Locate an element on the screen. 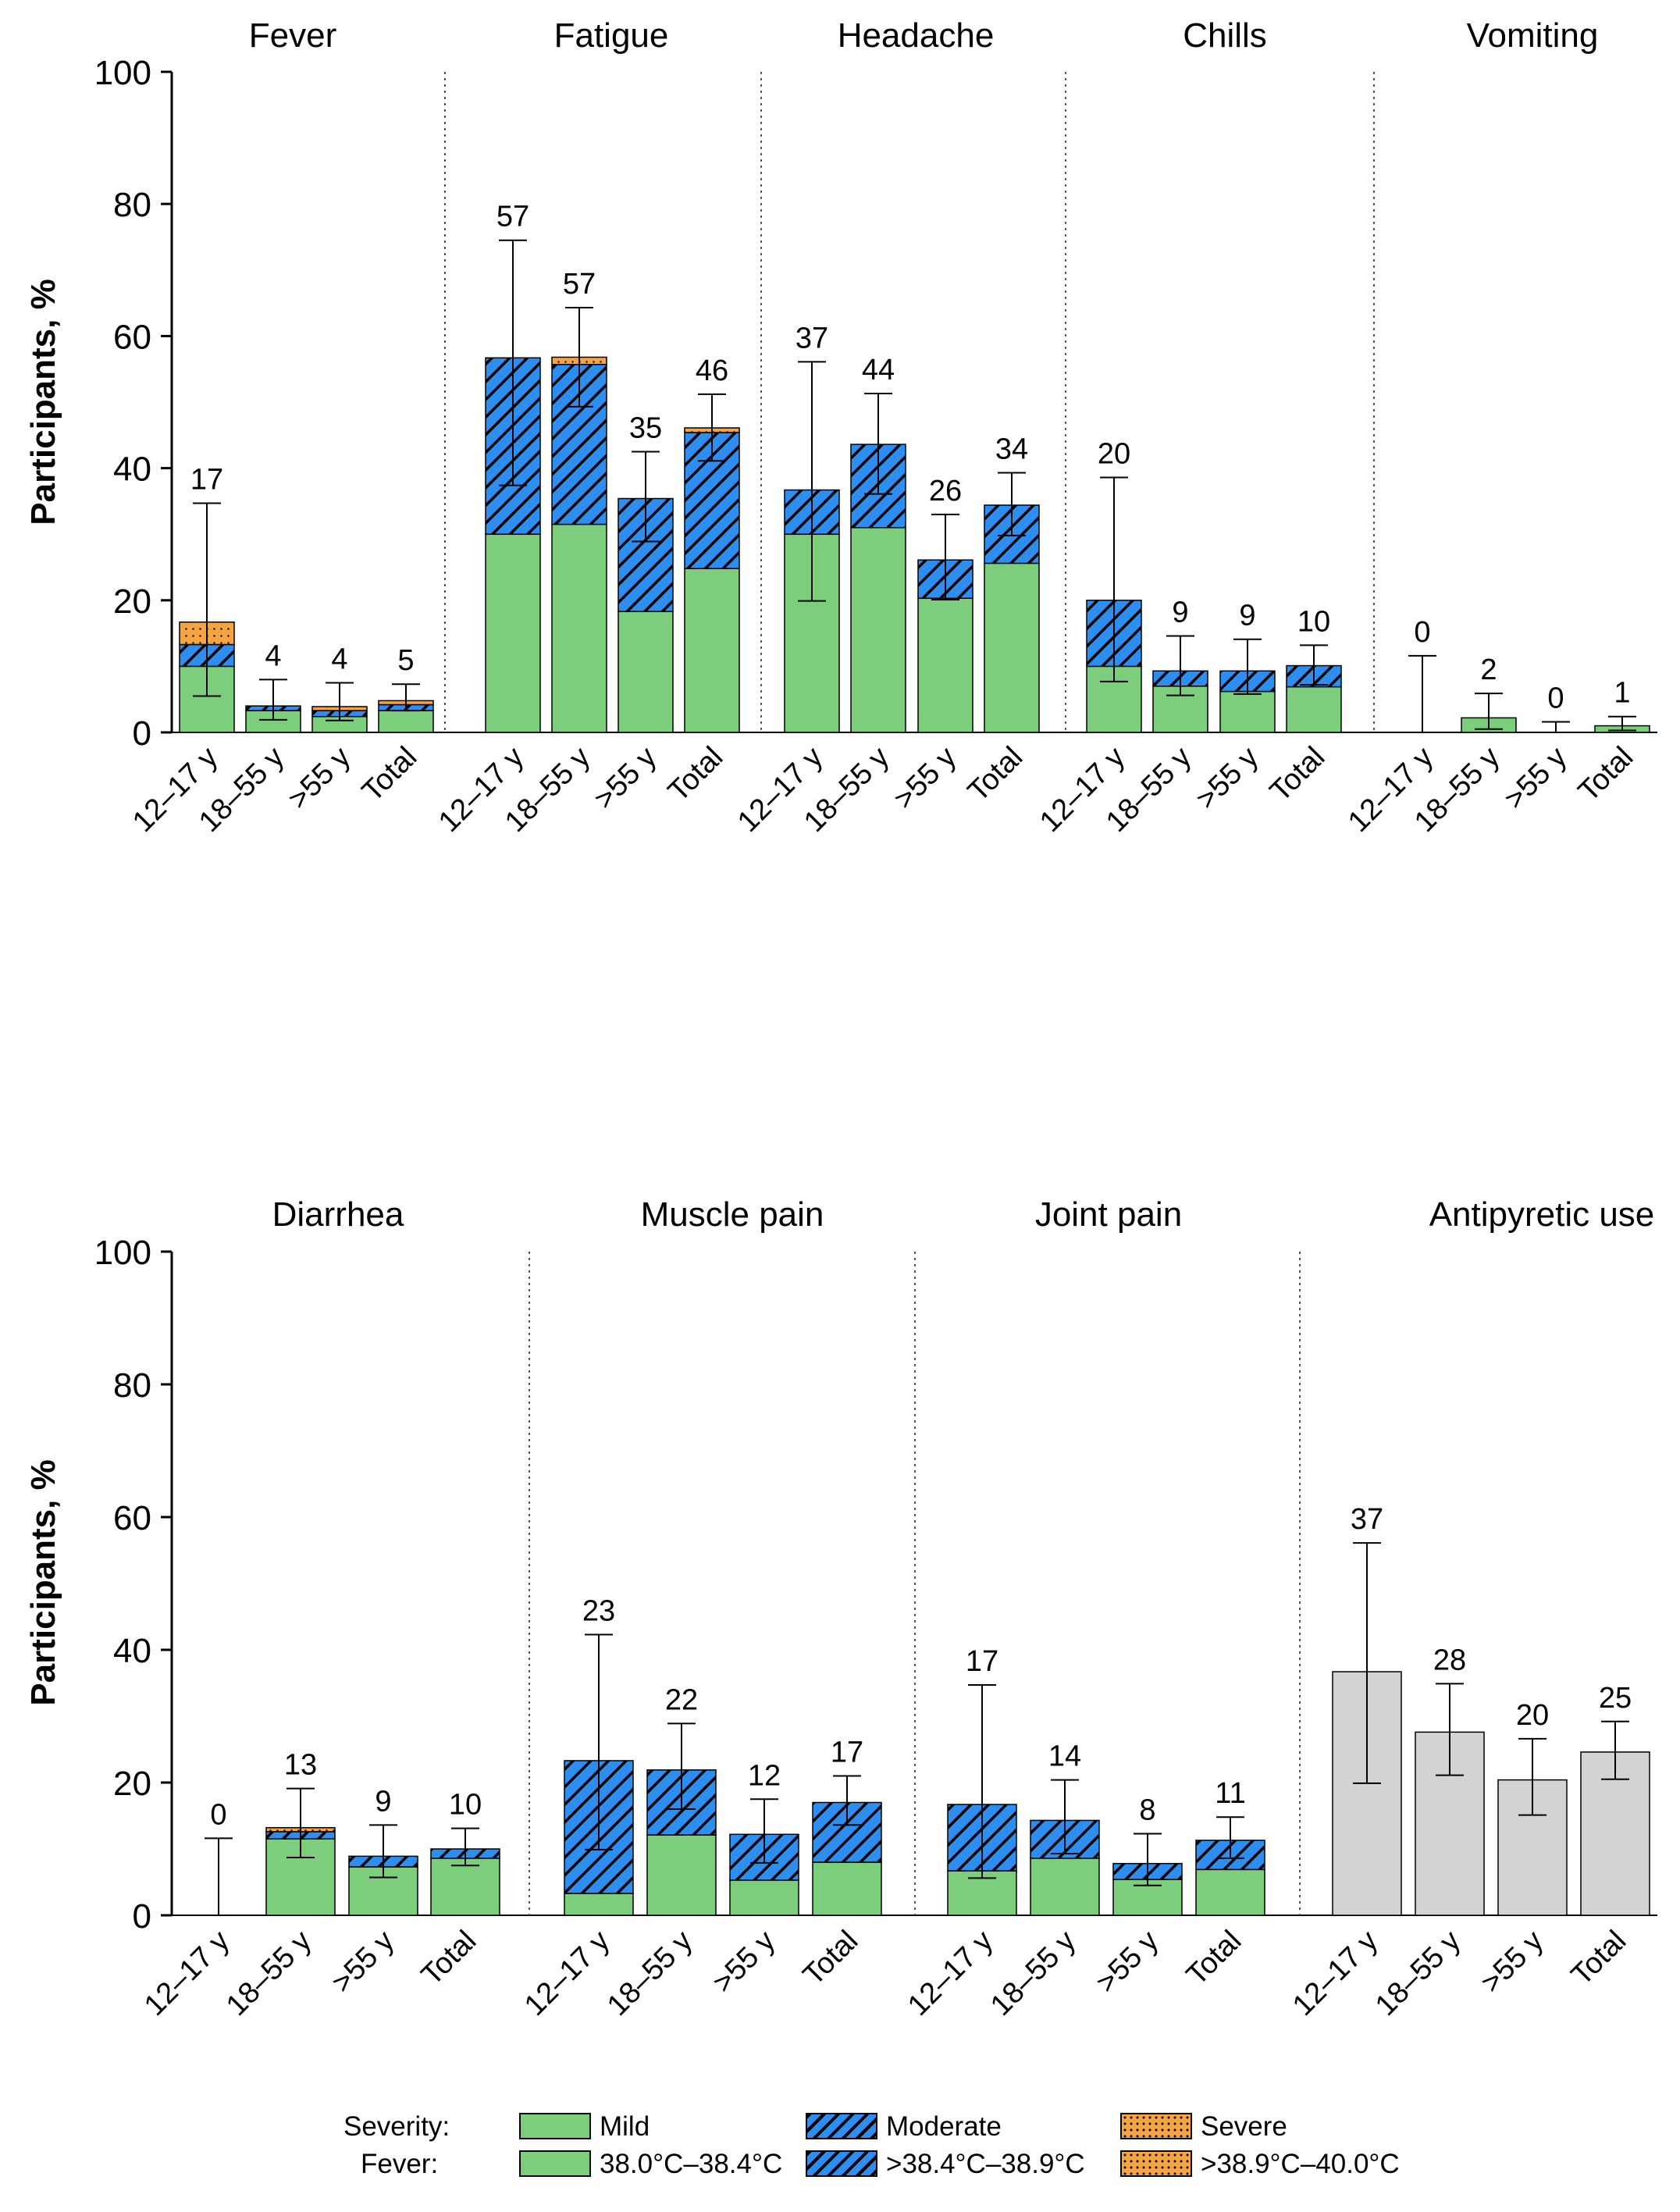 This screenshot has width=1680, height=2212. legend-fever-label: Fever: is located at coordinates (400, 2164).